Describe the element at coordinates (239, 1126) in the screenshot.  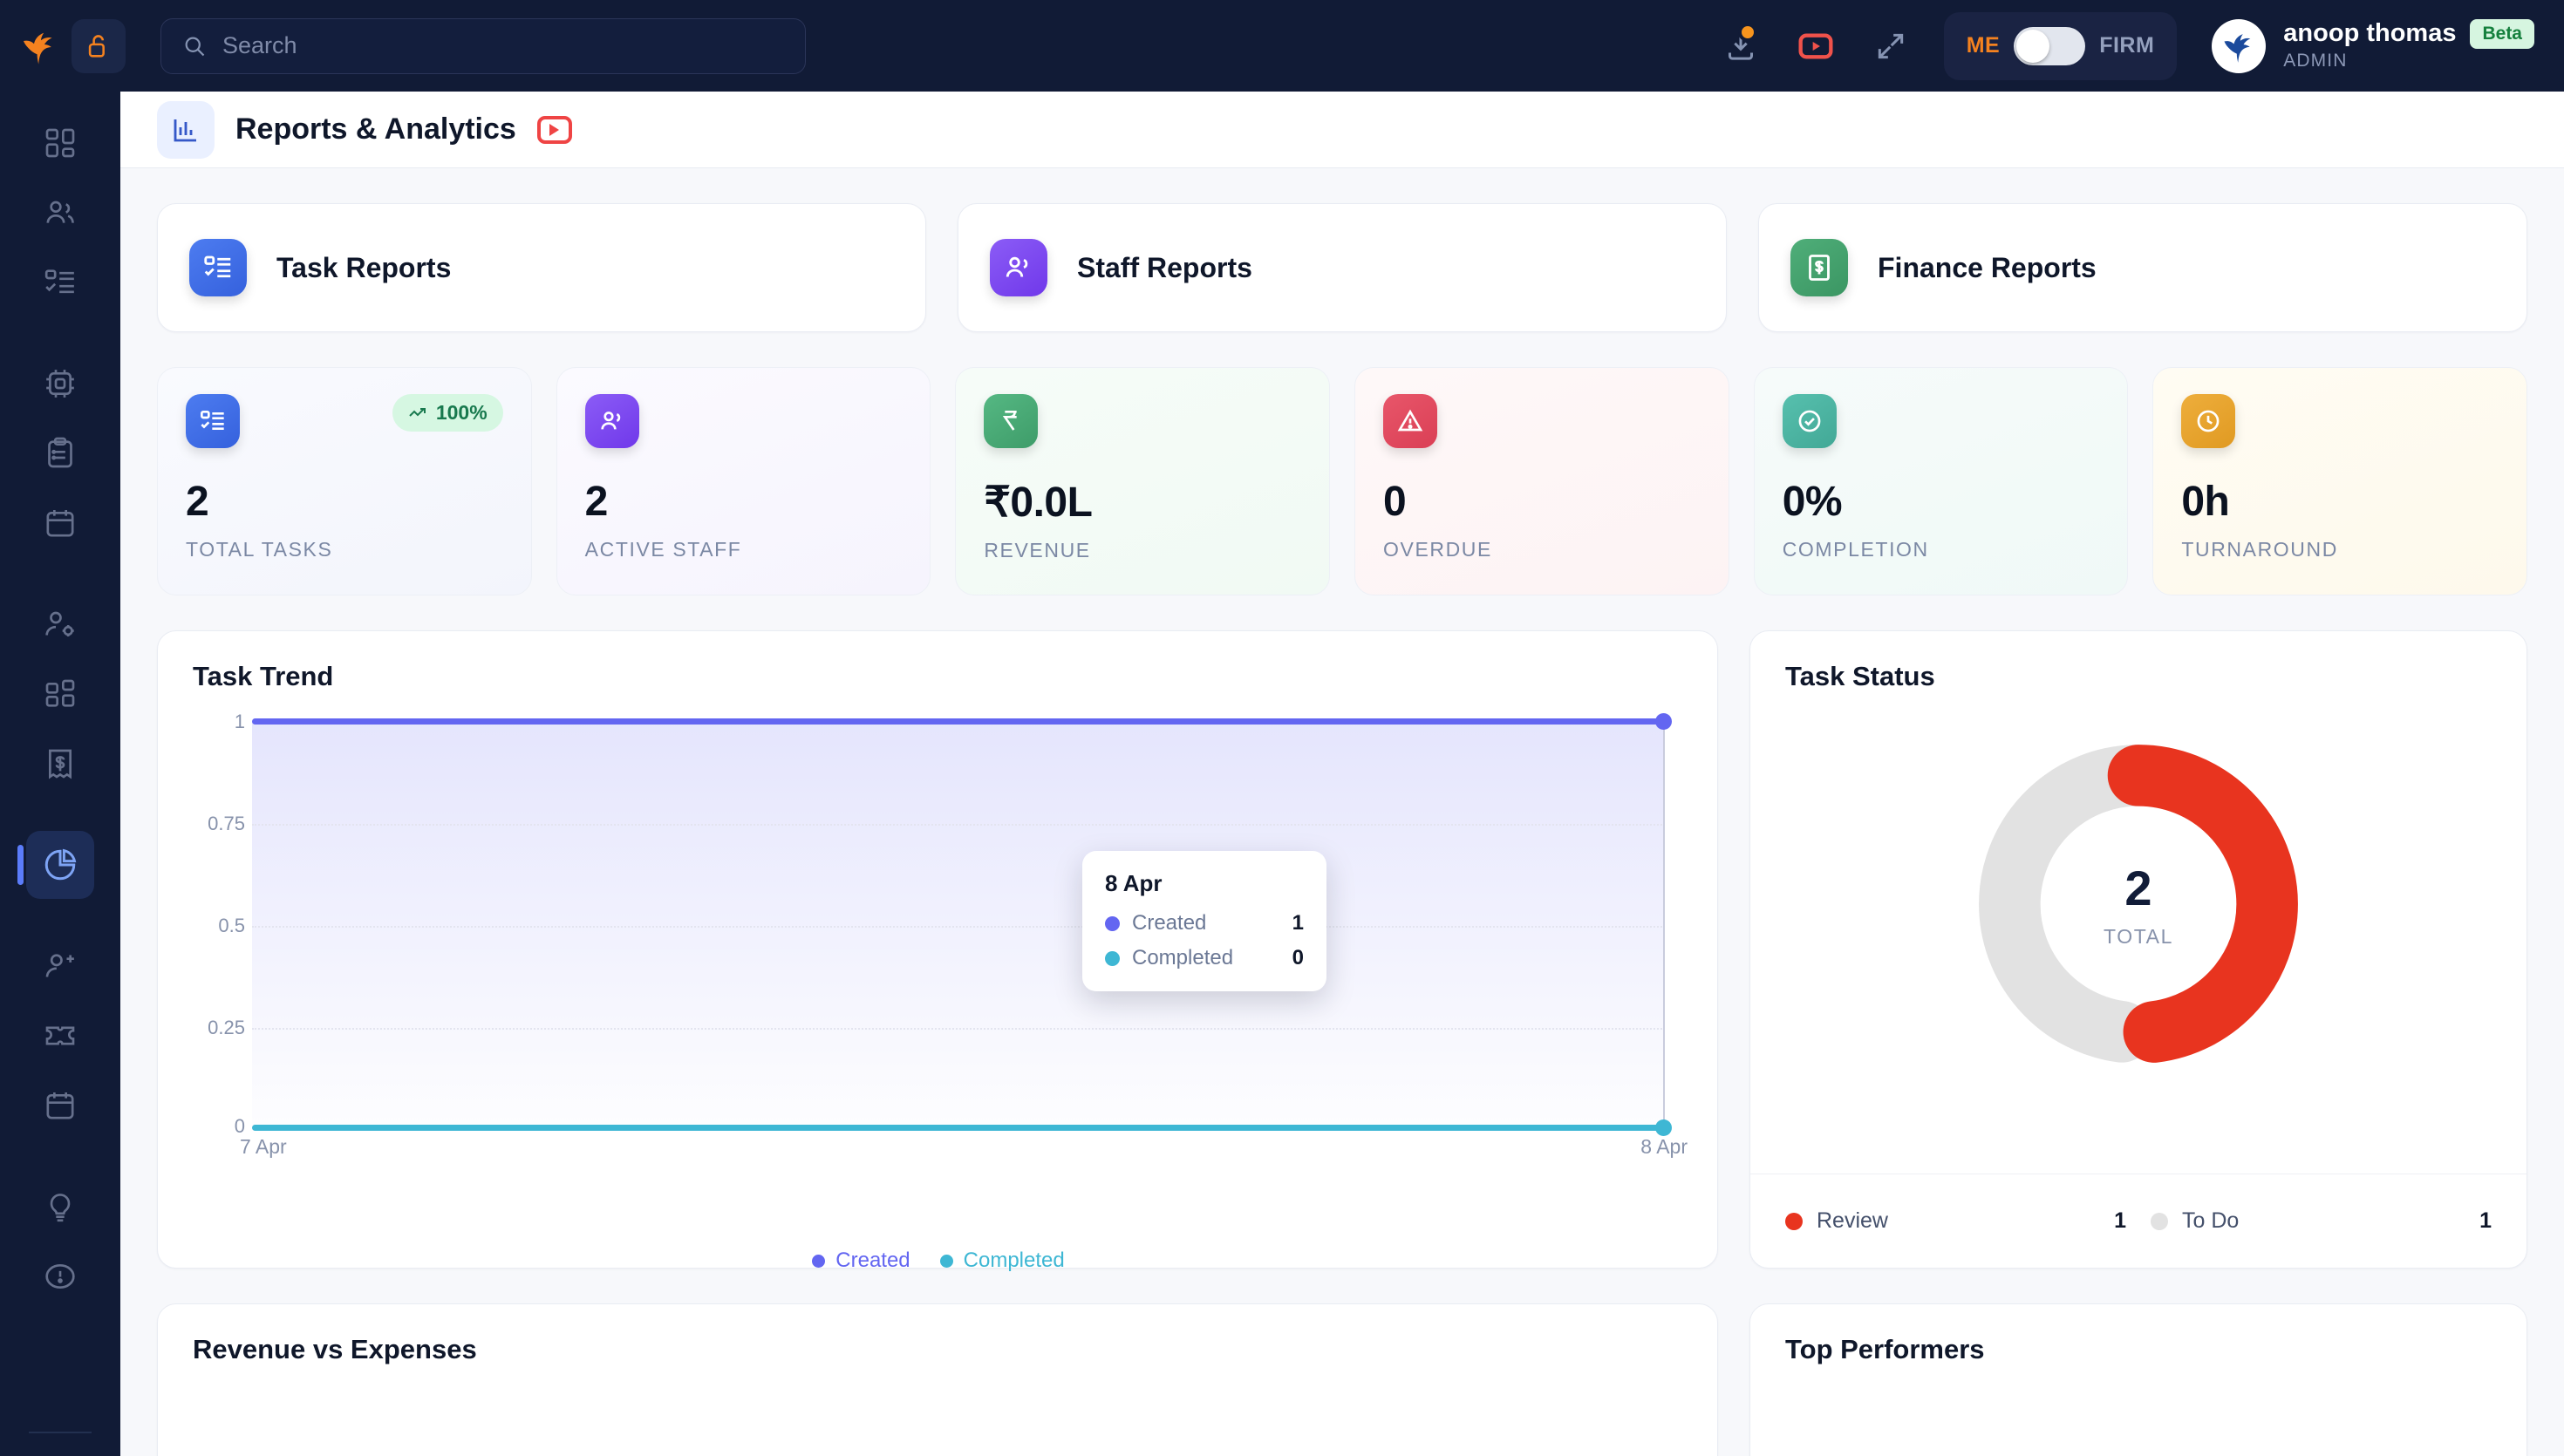
I see `y-tick: 0` at that location.